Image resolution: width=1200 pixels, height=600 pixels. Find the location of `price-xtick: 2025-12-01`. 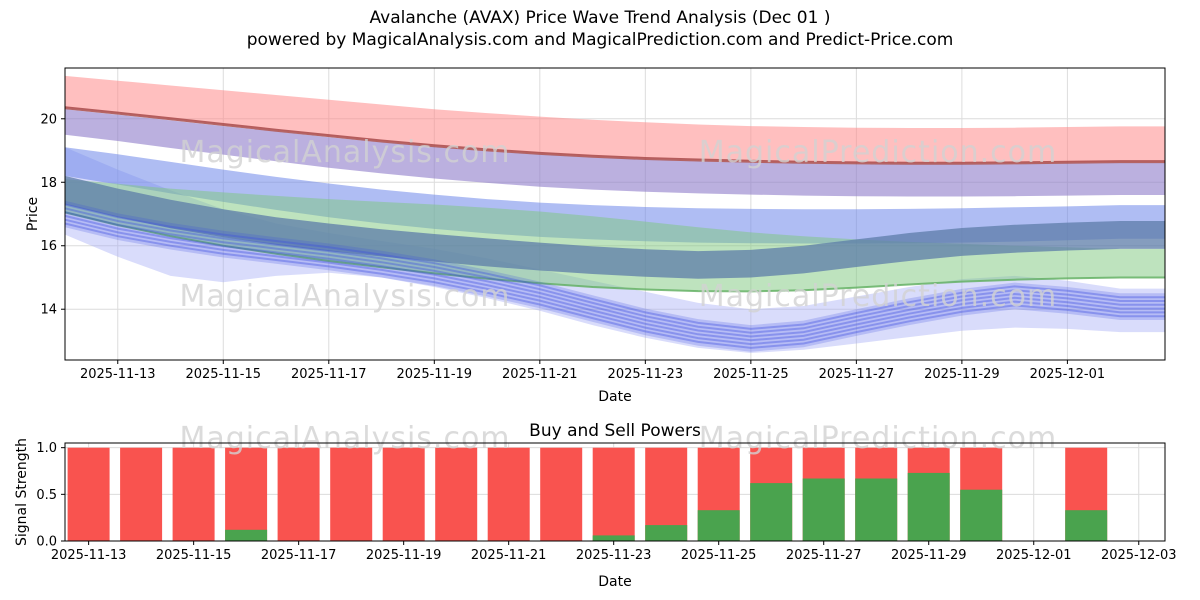

price-xtick: 2025-12-01 is located at coordinates (1068, 374).